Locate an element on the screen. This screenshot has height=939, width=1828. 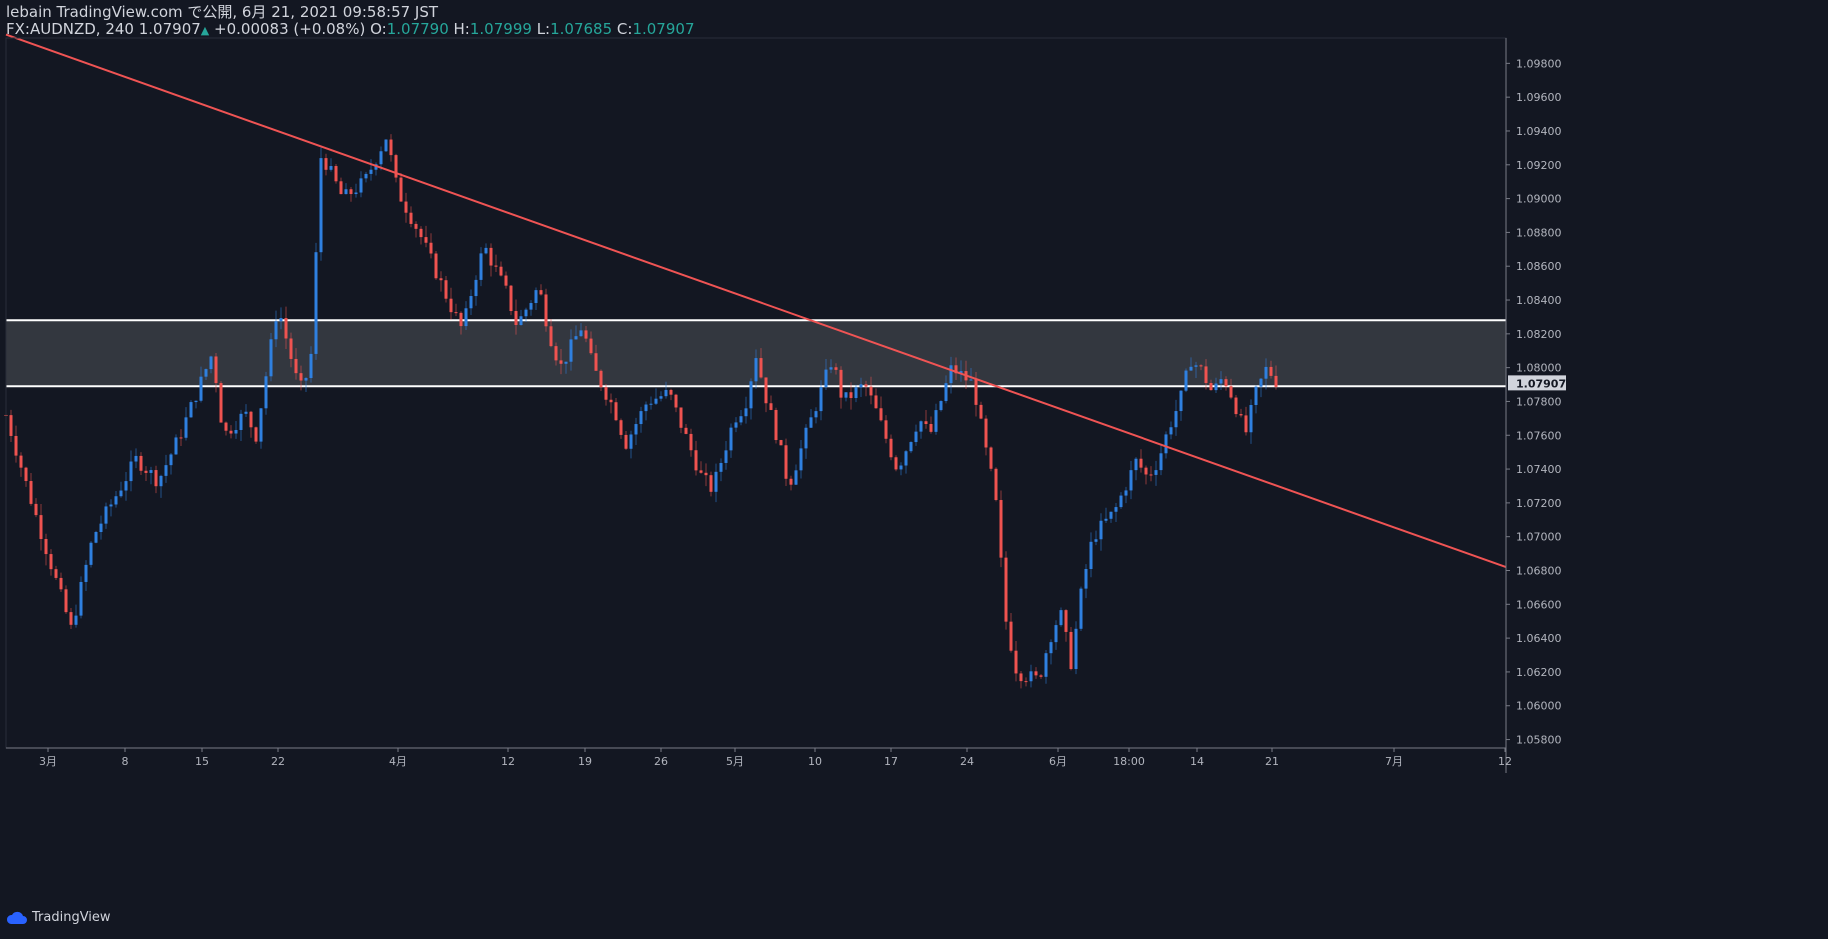
y-tick-label: 1.09400 is located at coordinates (1539, 131).